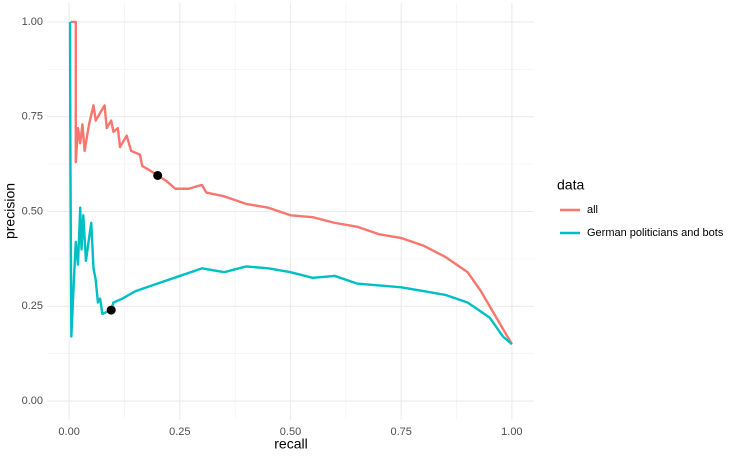  Describe the element at coordinates (290, 432) in the screenshot. I see `x-tick-label: 0.50` at that location.